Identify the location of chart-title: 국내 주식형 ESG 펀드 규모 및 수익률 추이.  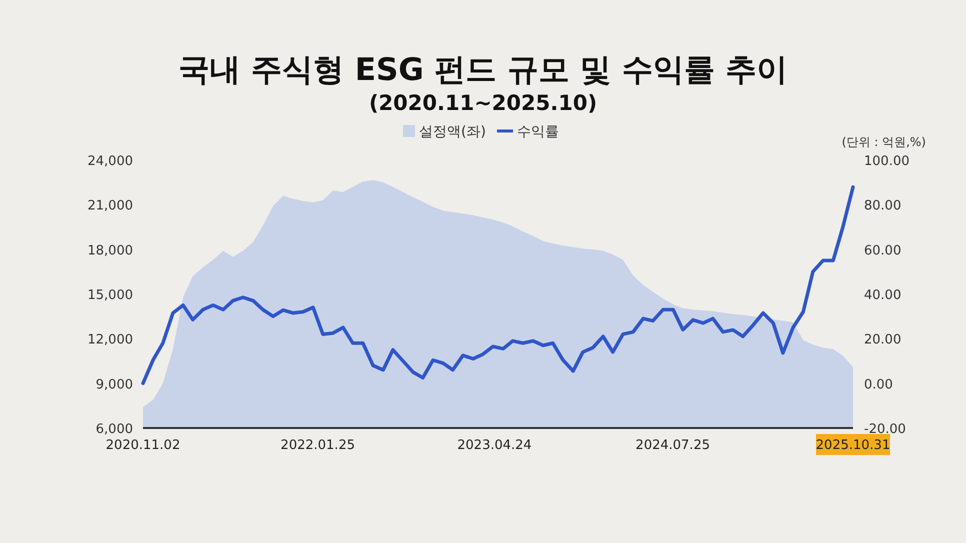
(483, 70).